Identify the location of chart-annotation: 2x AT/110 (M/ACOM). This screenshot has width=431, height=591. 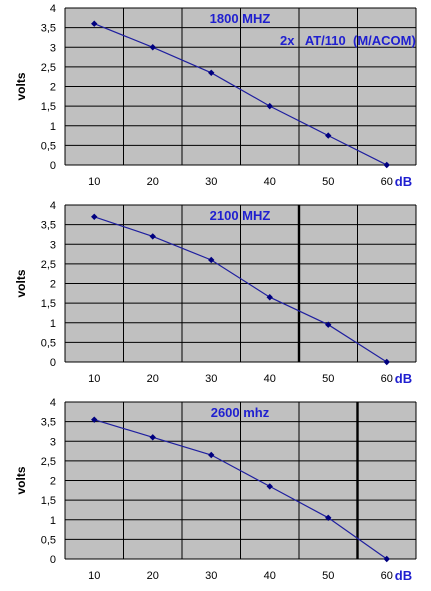
(348, 40).